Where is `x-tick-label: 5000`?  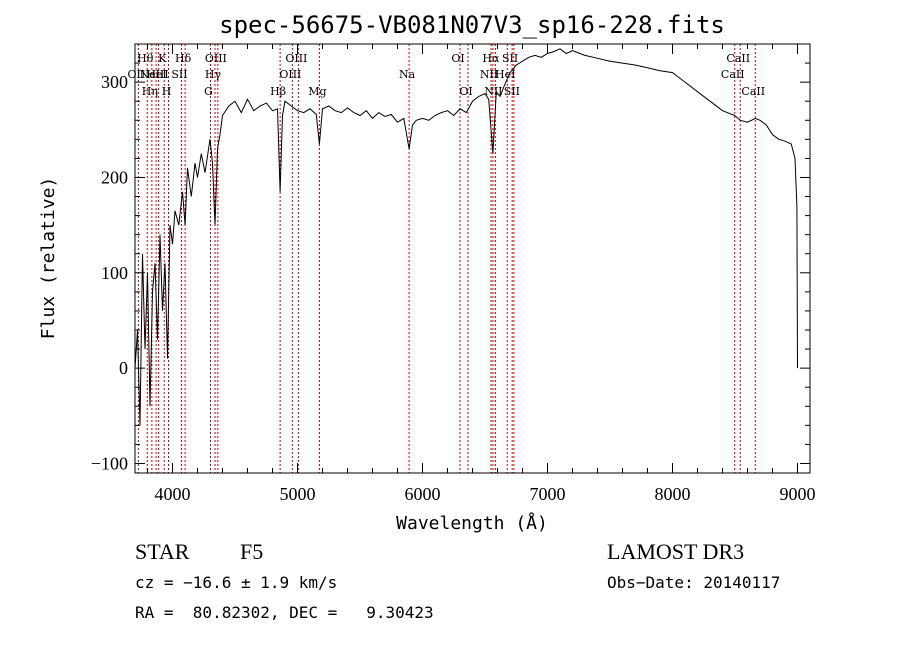 x-tick-label: 5000 is located at coordinates (298, 494).